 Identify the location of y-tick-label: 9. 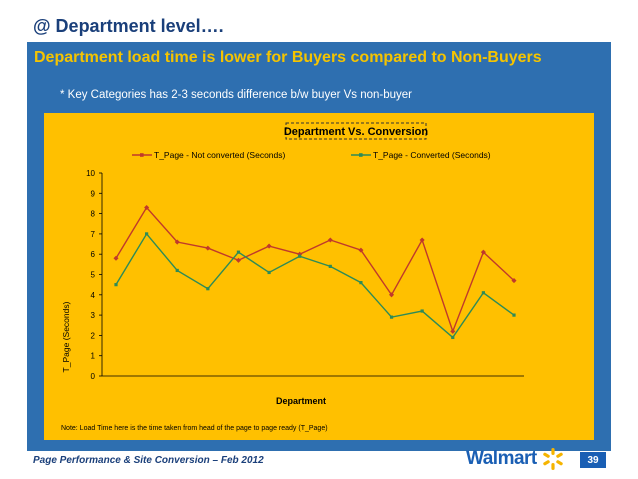
(93, 193).